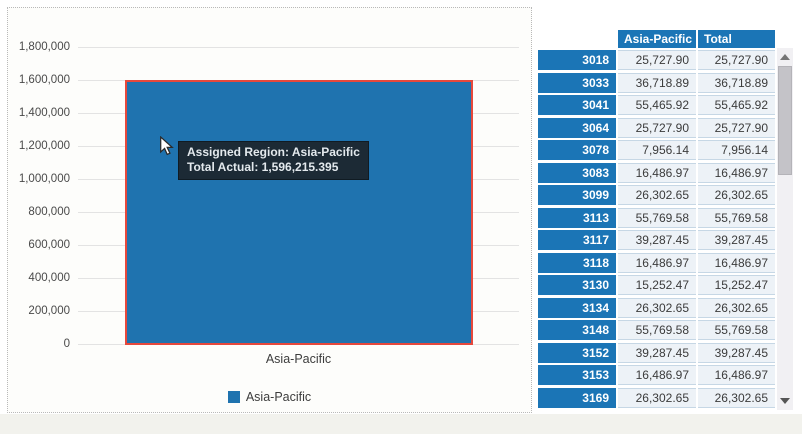 The image size is (802, 434). Describe the element at coordinates (577, 127) in the screenshot. I see `row-header-cell: 3064` at that location.